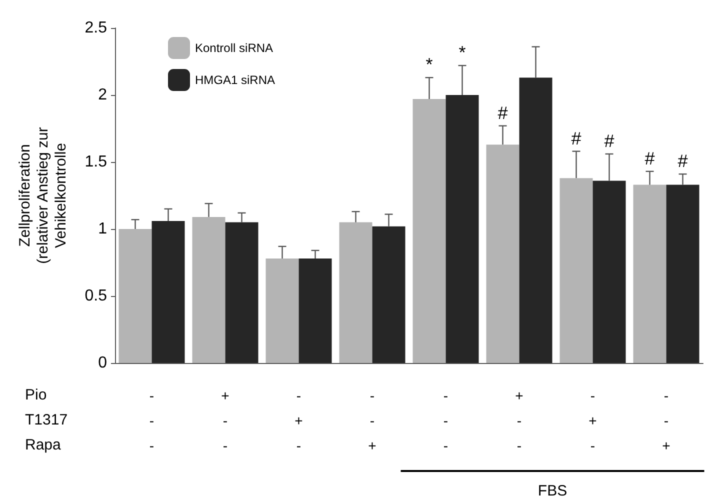 This screenshot has height=502, width=717. What do you see at coordinates (235, 80) in the screenshot?
I see `legend-label: HMGA1 siRNA` at bounding box center [235, 80].